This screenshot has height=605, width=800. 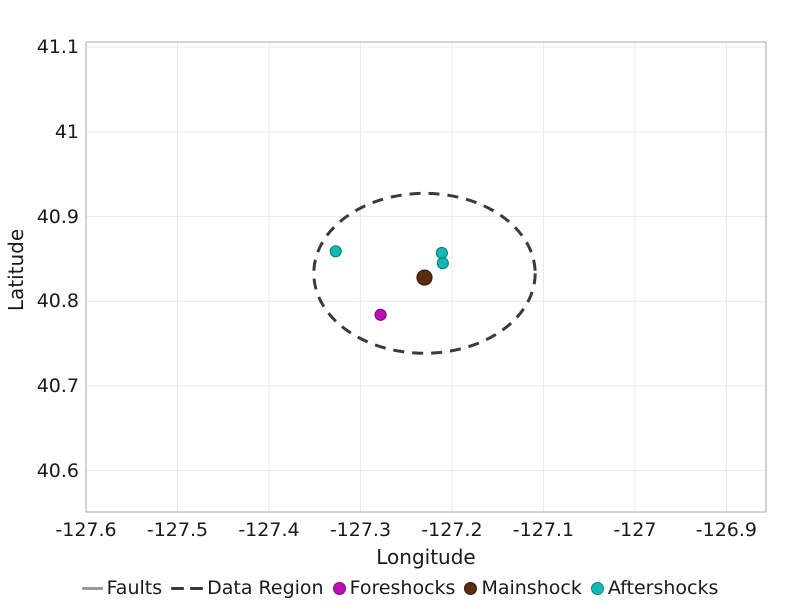 I want to click on legend-item-faults: Faults, so click(x=122, y=588).